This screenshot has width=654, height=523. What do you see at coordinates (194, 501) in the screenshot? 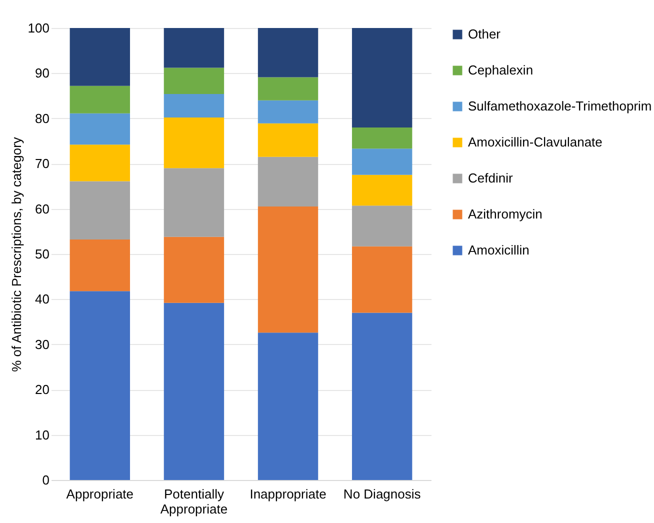
I see `x-tick-label: Potentially Appropriate` at bounding box center [194, 501].